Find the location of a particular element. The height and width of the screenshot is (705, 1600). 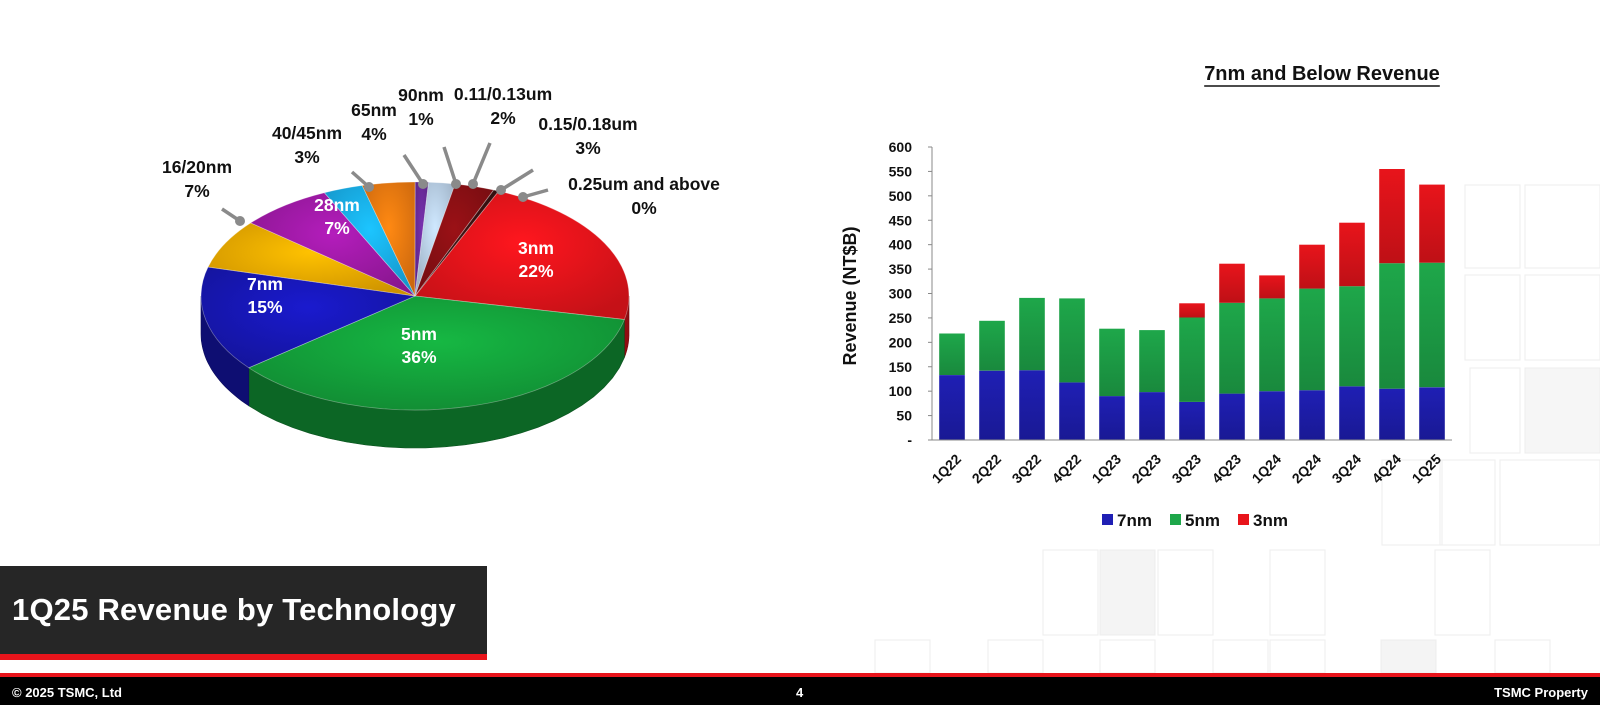

y-tick-label: 100 is located at coordinates (901, 391).